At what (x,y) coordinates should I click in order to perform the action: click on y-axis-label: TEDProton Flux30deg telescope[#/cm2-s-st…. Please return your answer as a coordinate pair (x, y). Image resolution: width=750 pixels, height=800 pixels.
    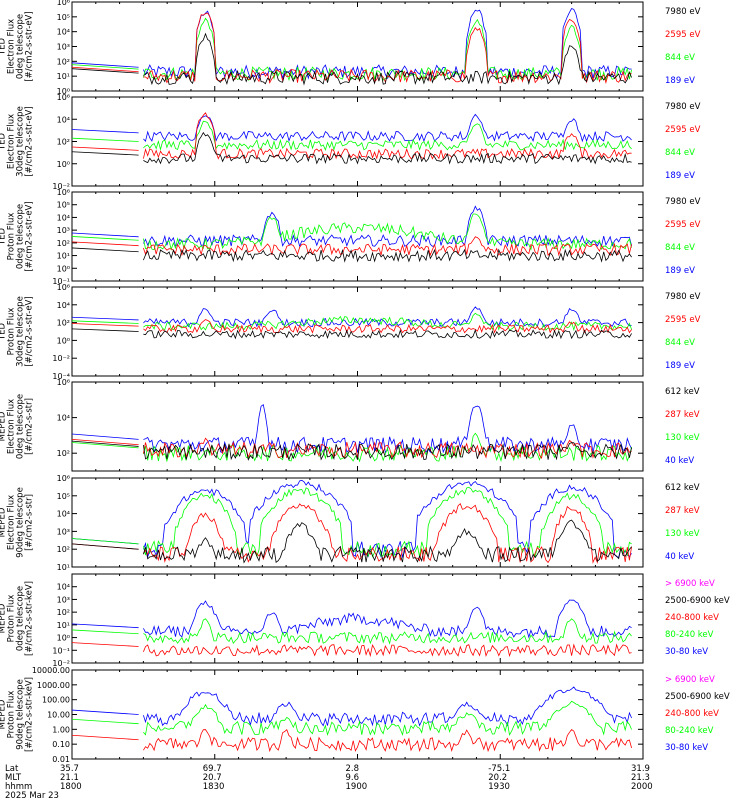
    Looking at the image, I should click on (17, 331).